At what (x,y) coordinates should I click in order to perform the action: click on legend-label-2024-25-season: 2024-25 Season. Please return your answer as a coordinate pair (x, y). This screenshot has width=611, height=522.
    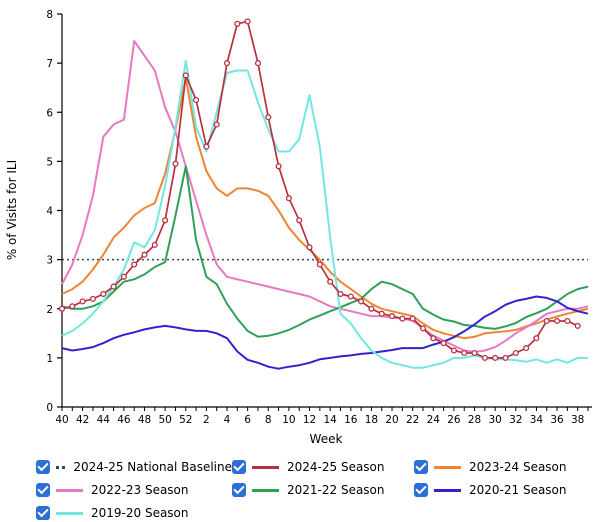
    Looking at the image, I should click on (336, 467).